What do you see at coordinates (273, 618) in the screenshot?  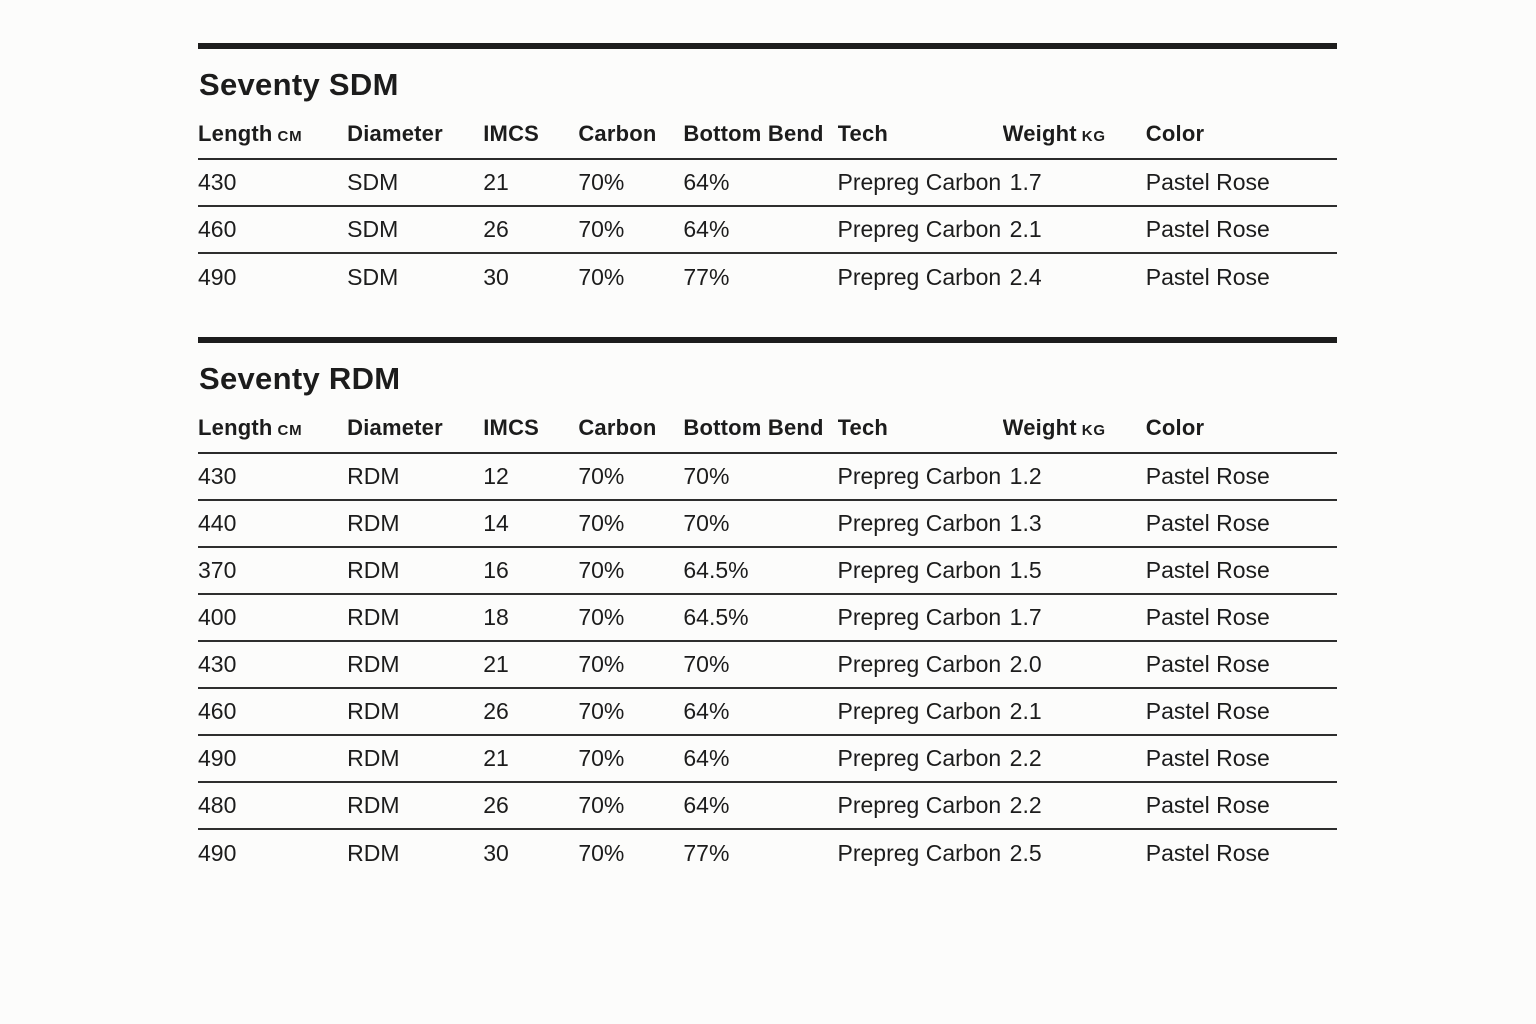 I see `table-cell: 400` at bounding box center [273, 618].